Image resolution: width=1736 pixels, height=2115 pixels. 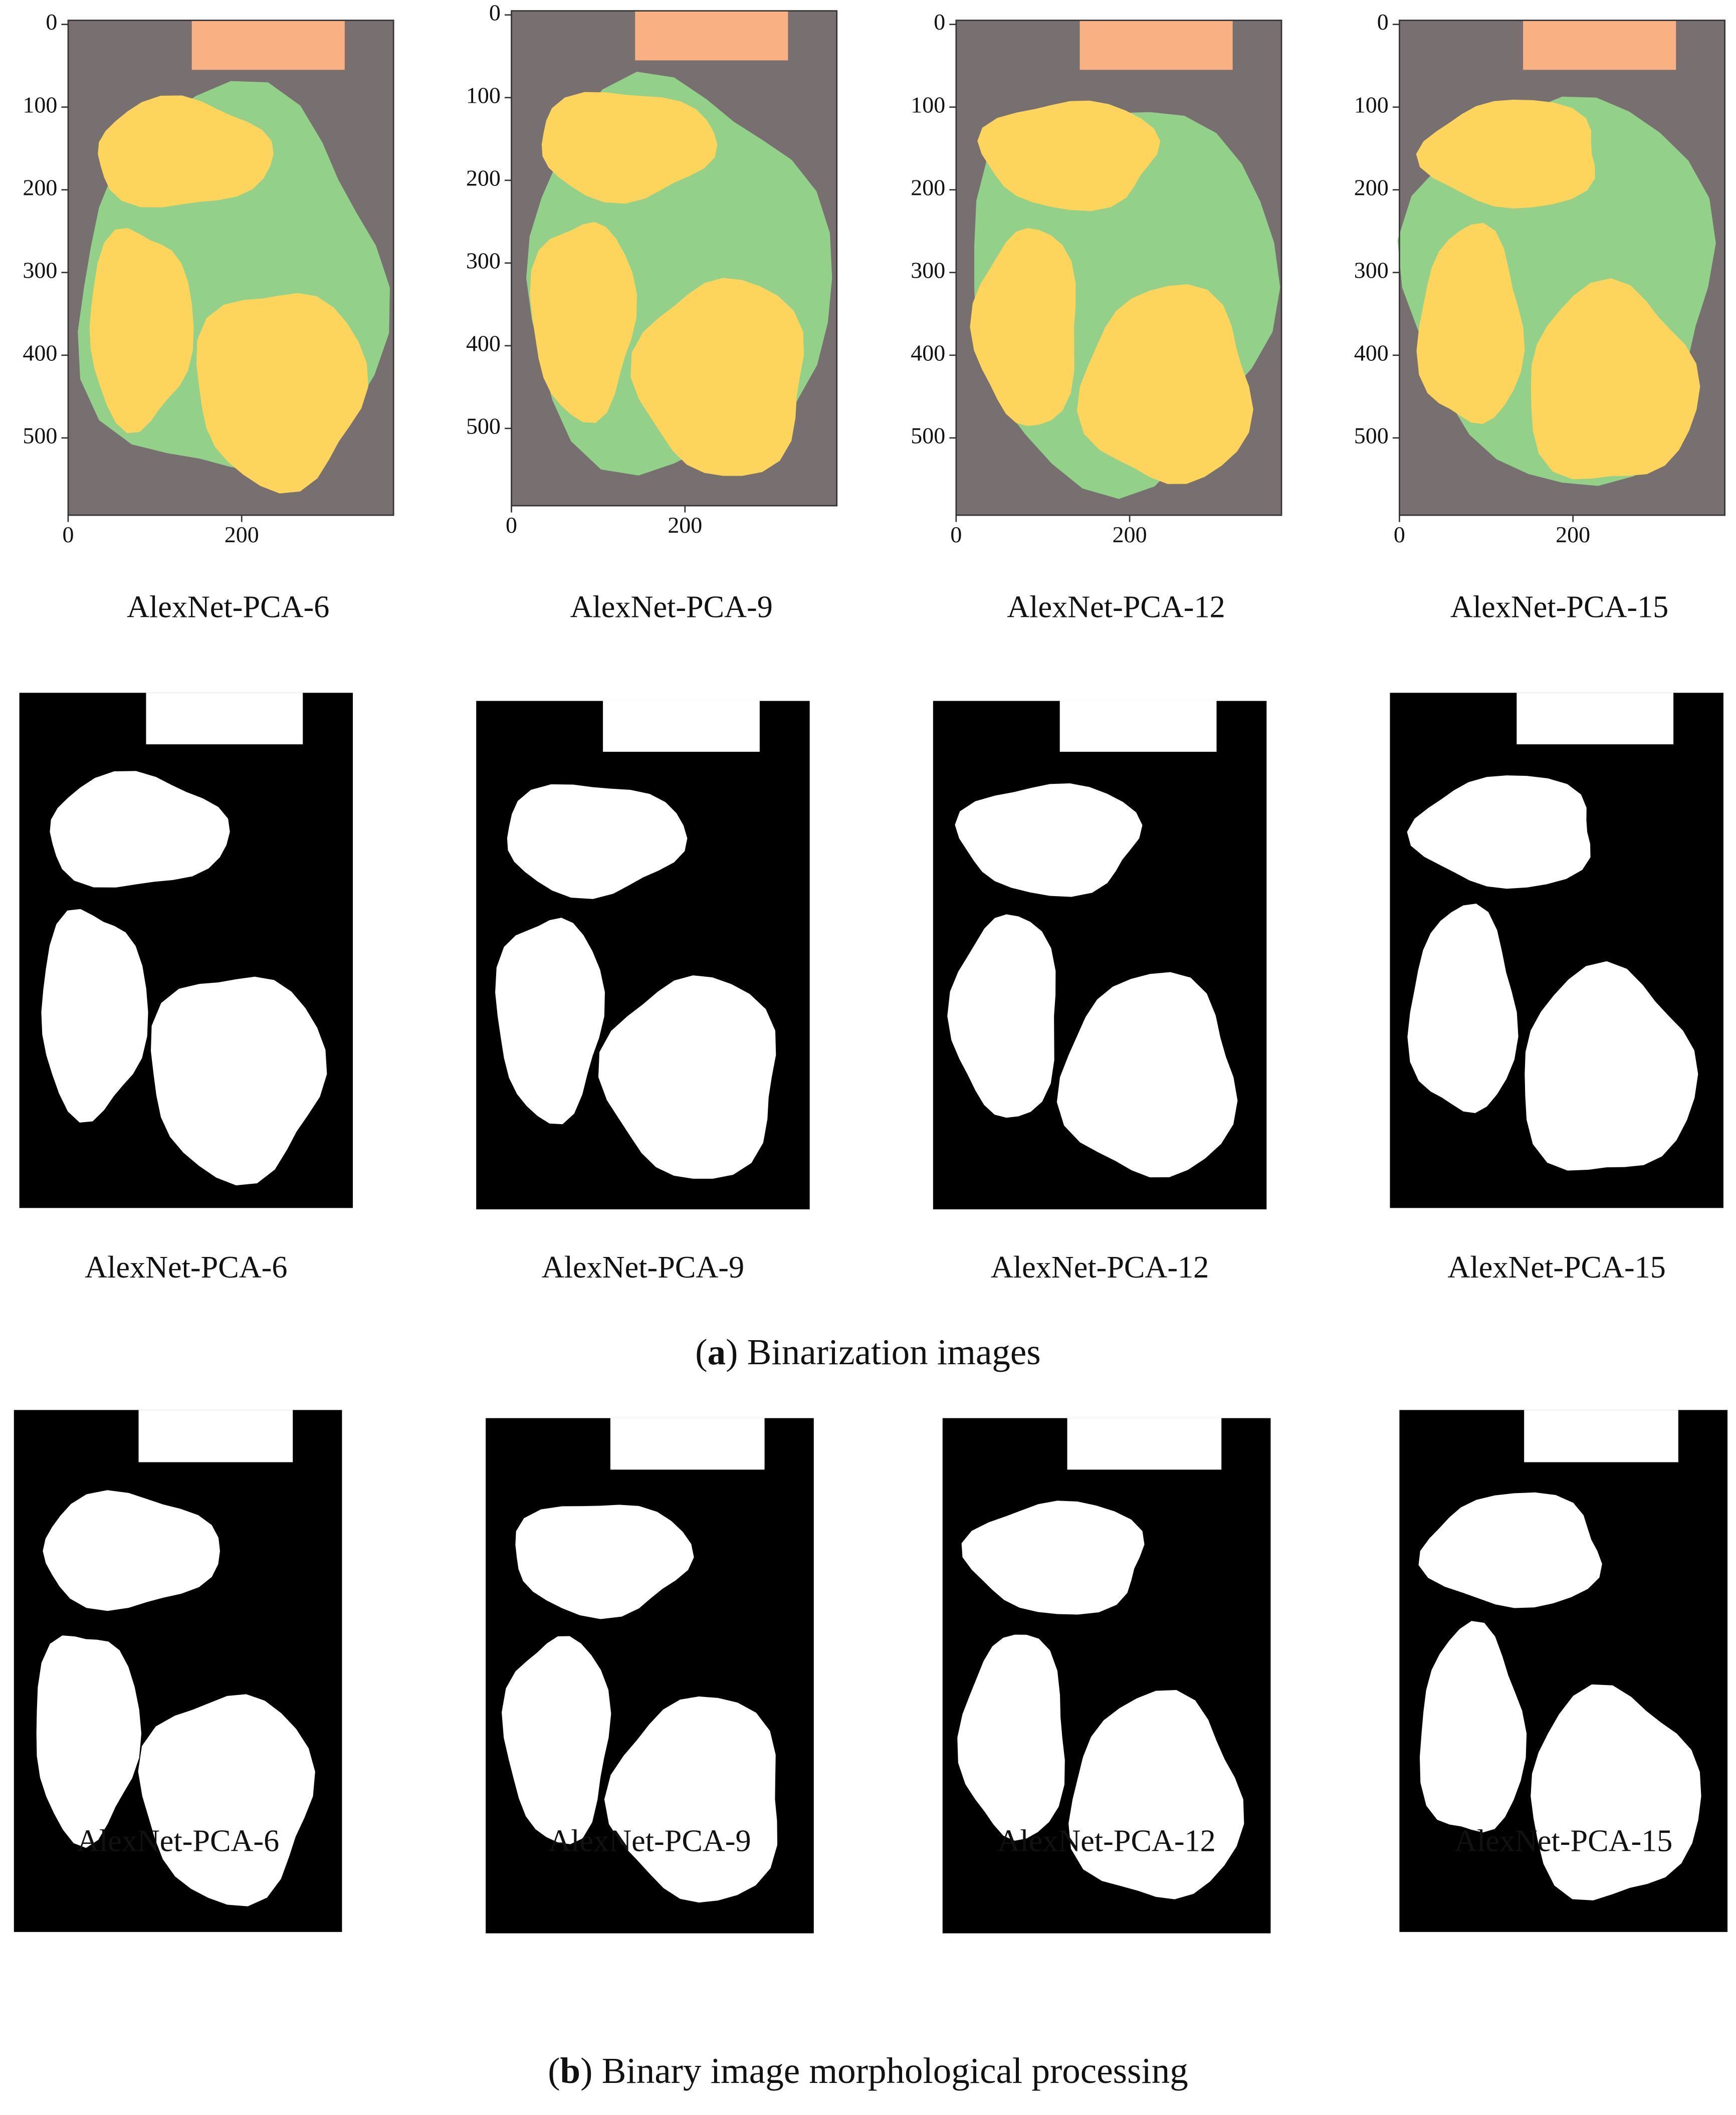 I want to click on caption-a: (a) Binarization images, so click(x=867, y=1352).